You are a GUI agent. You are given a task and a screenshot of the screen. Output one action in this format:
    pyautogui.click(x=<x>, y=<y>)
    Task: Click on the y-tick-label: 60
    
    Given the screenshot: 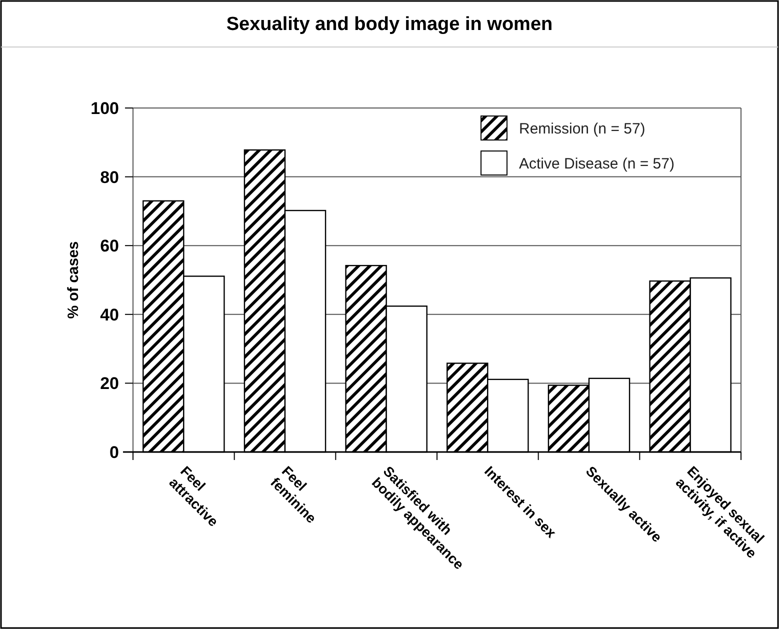 What is the action you would take?
    pyautogui.click(x=109, y=246)
    